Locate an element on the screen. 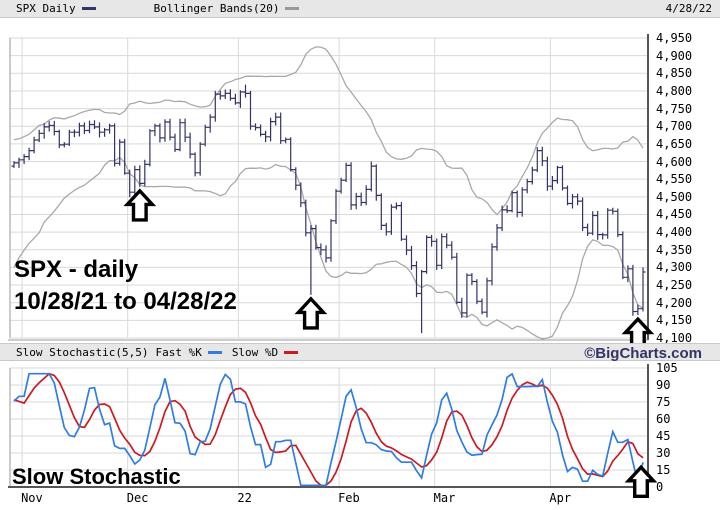 The image size is (720, 510). bollinger-label: Bollinger Bands(20) is located at coordinates (216, 8).